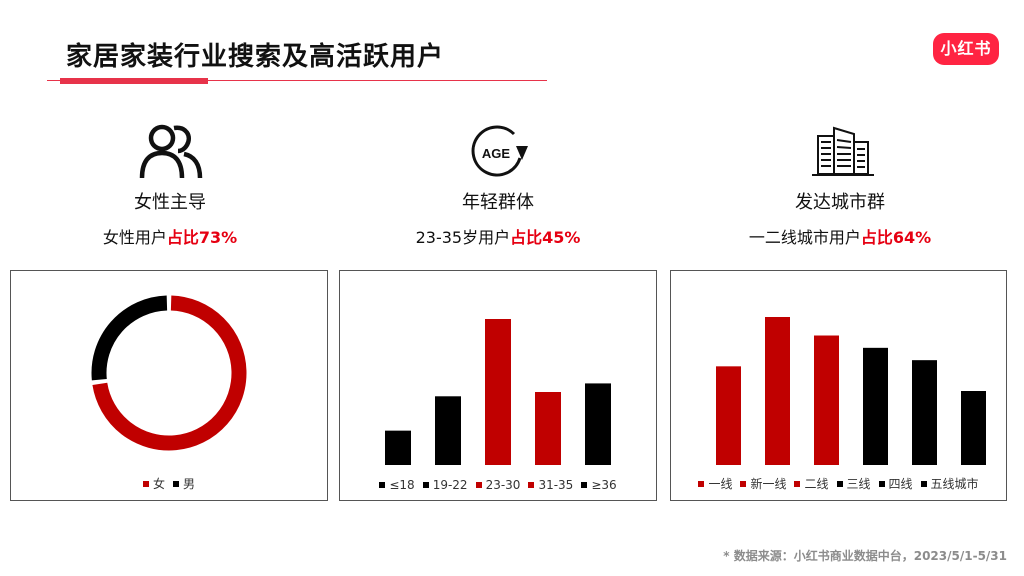 The image size is (1024, 576). Describe the element at coordinates (189, 484) in the screenshot. I see `legend-label: 男` at that location.